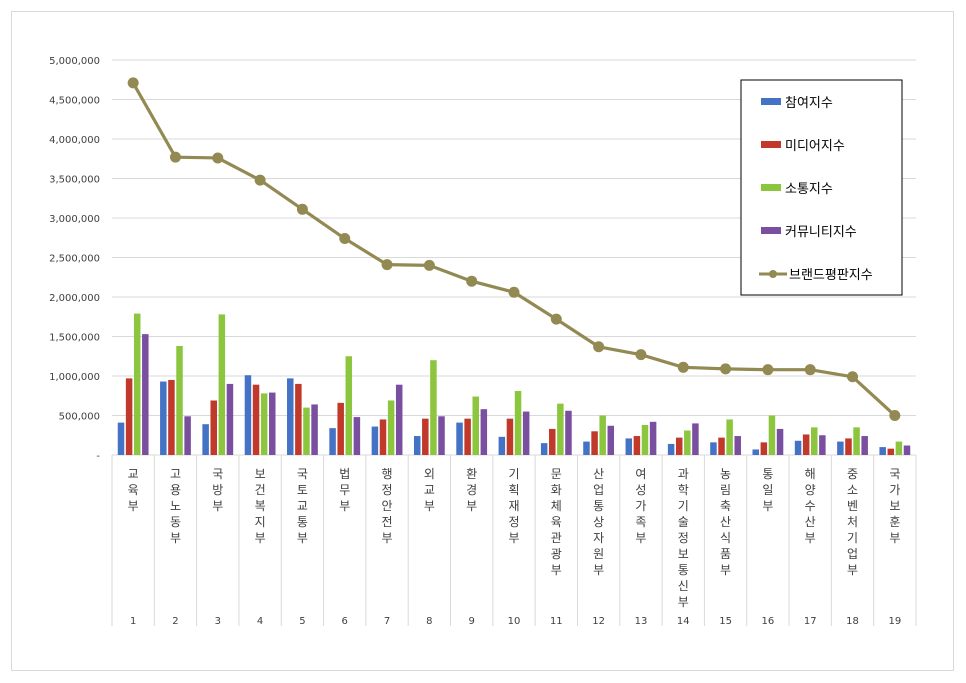  What do you see at coordinates (725, 621) in the screenshot?
I see `x-rank-label: 15` at bounding box center [725, 621].